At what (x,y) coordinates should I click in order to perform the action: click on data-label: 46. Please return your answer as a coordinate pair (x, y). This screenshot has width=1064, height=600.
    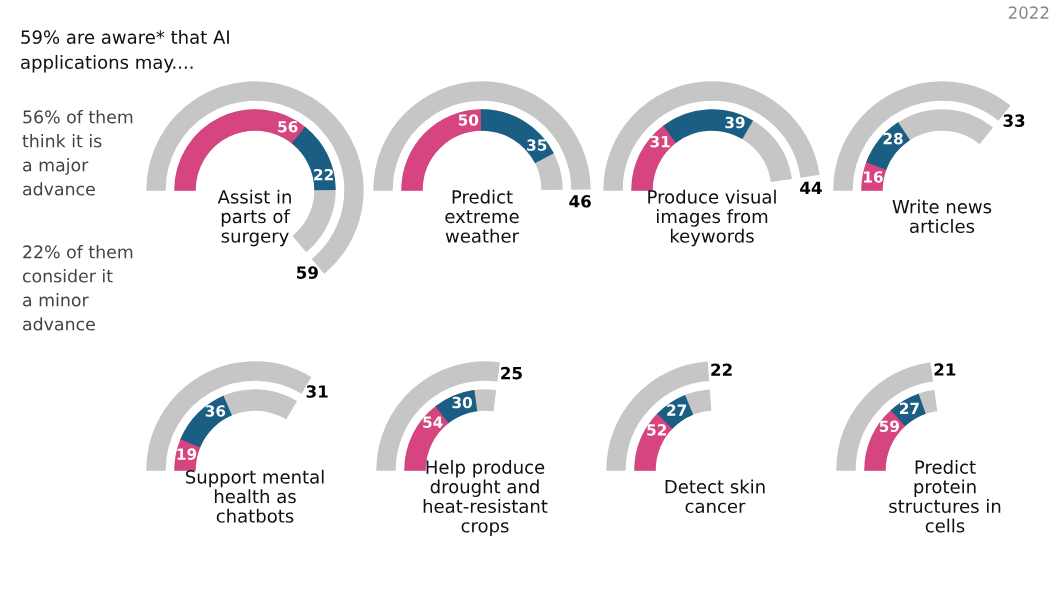
    Looking at the image, I should click on (580, 201).